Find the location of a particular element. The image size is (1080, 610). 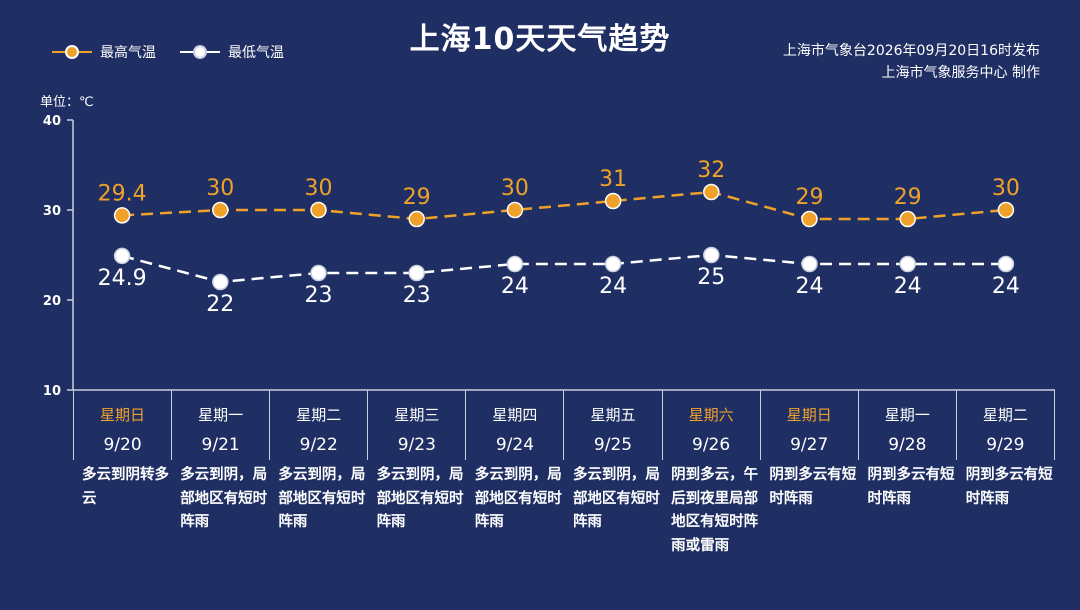

date-label: 9/24 is located at coordinates (515, 445).